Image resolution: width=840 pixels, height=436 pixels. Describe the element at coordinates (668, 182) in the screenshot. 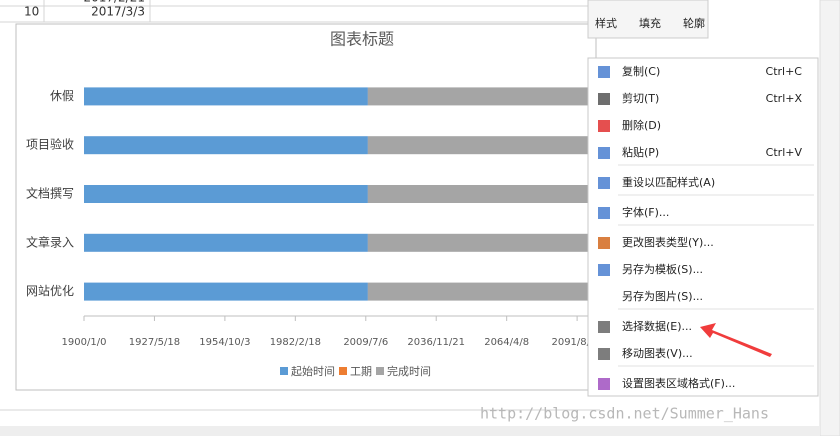

I see `menu-item: 重设以匹配样式(A)` at that location.